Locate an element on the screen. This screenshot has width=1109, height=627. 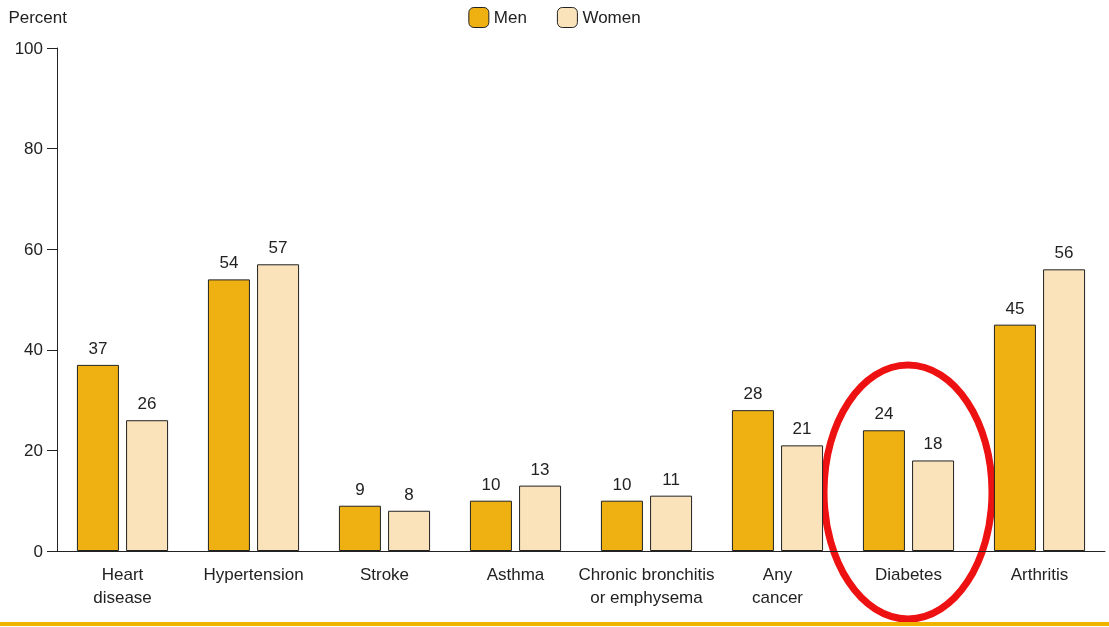
x-tick-label: Diabetes is located at coordinates (908, 574).